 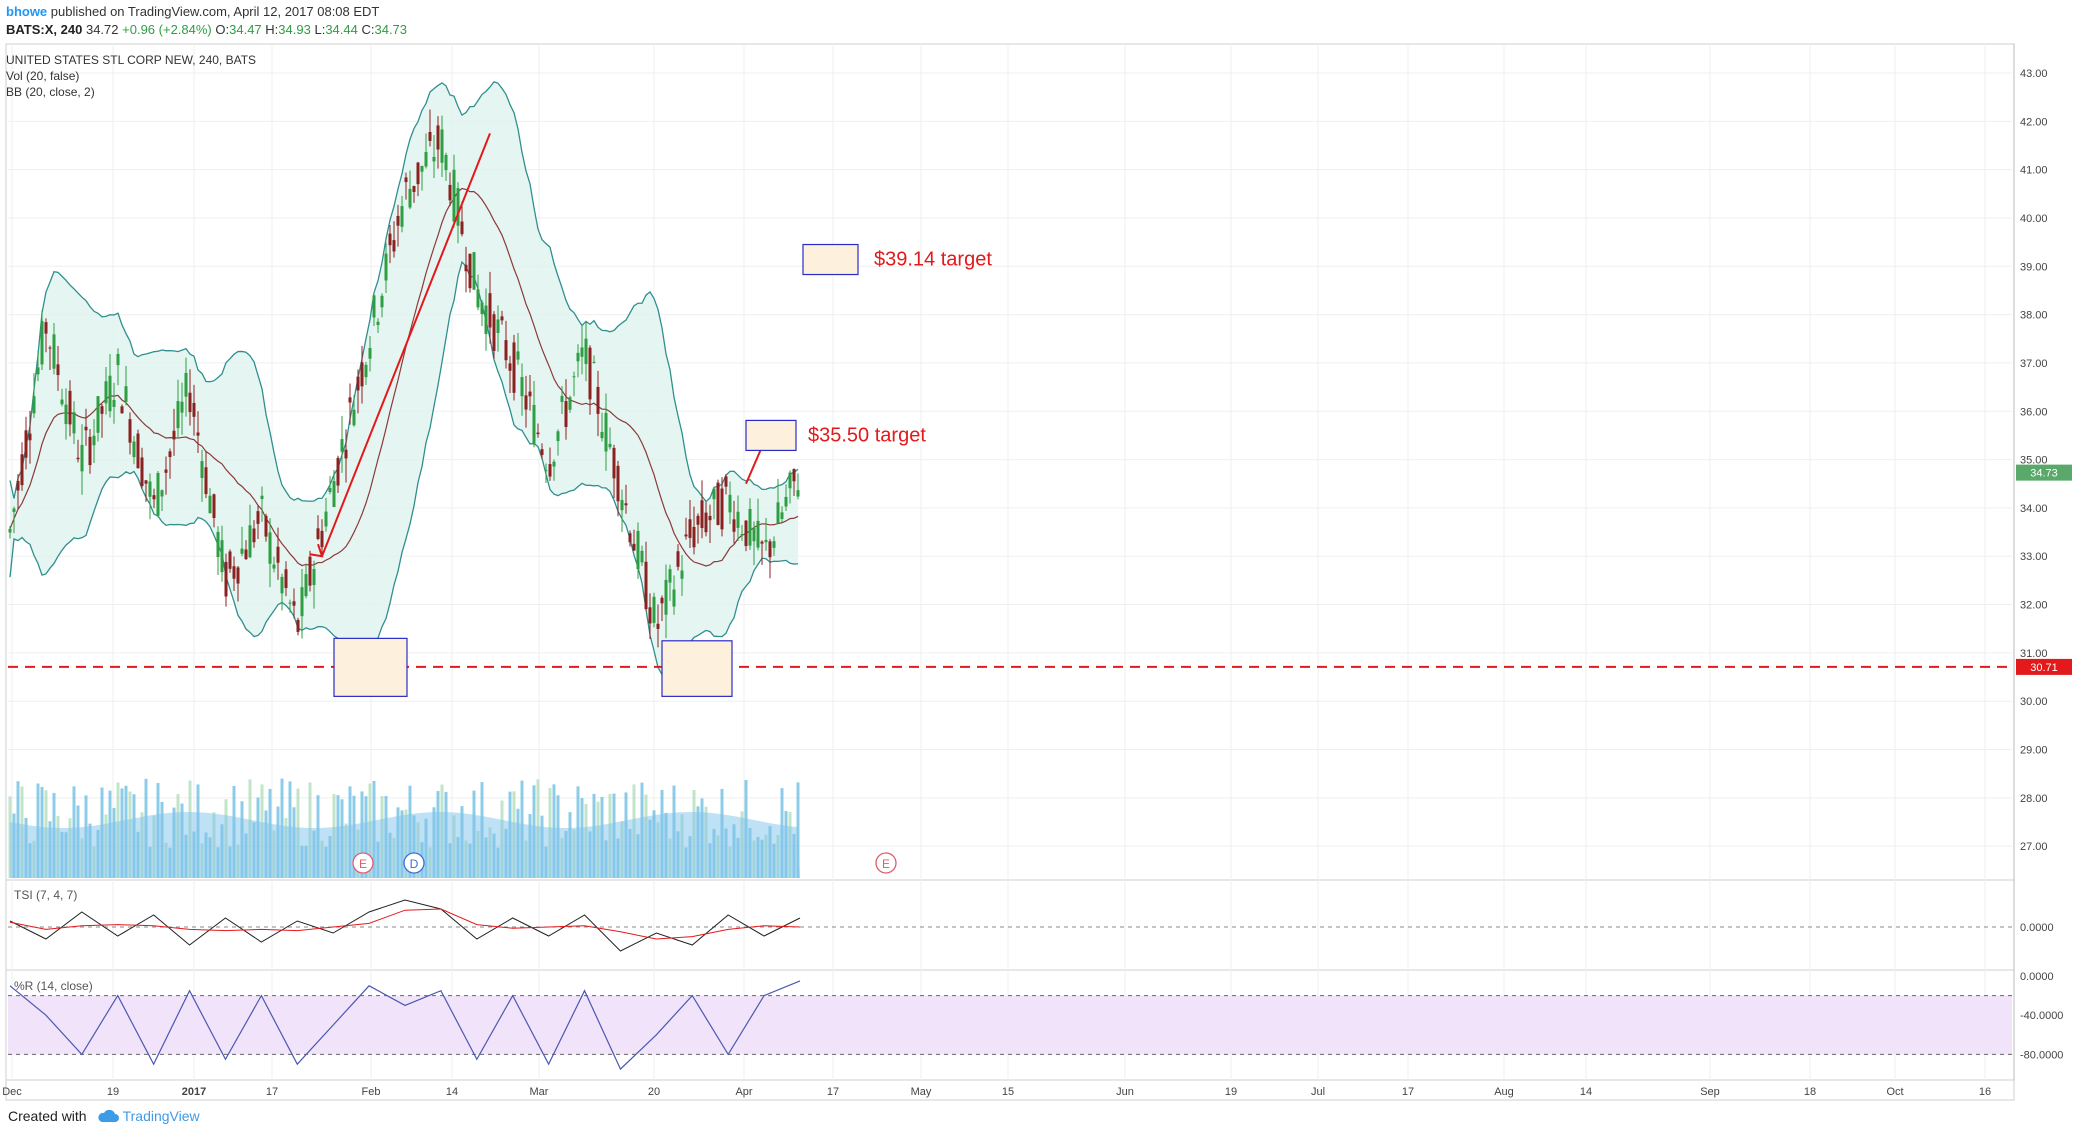 What do you see at coordinates (371, 1092) in the screenshot?
I see `time-tick-label: Feb` at bounding box center [371, 1092].